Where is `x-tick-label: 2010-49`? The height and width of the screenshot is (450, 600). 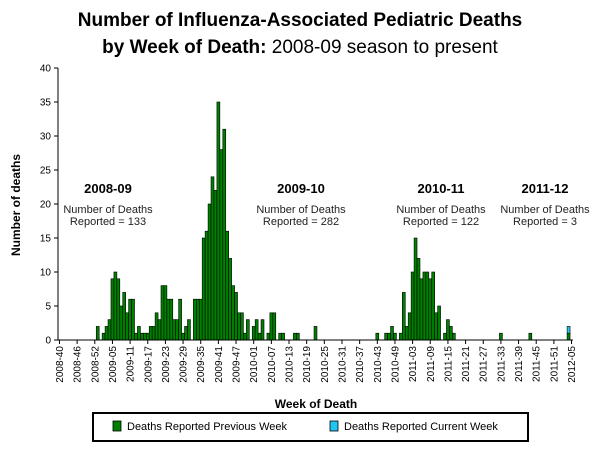
x-tick-label: 2010-49 is located at coordinates (395, 364).